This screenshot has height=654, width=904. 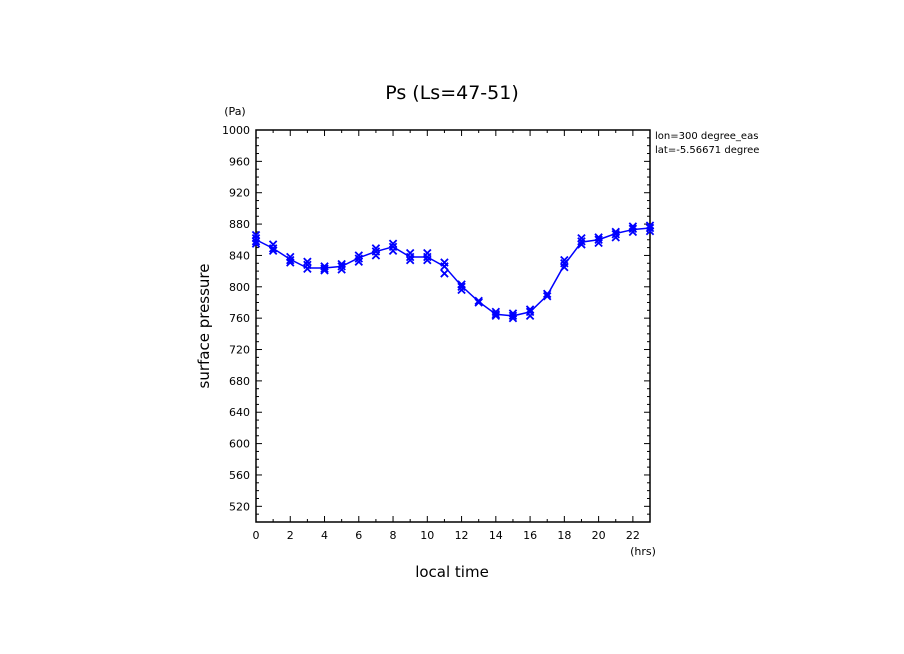 What do you see at coordinates (462, 535) in the screenshot?
I see `x-tick-label: 12` at bounding box center [462, 535].